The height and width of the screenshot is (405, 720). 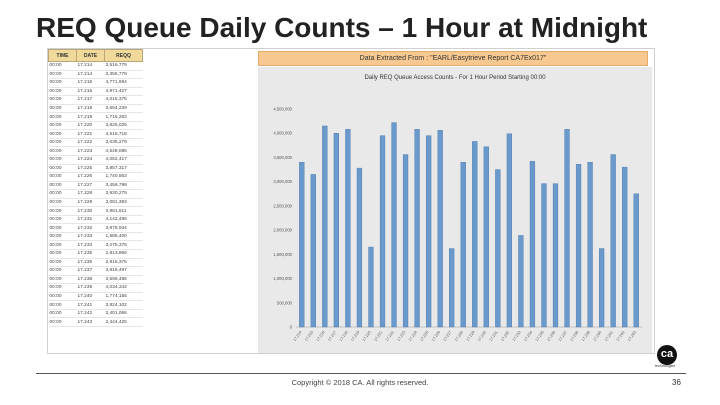 I want to click on table-row: 00:00 17.222 3,035,279, so click(x=95, y=143).